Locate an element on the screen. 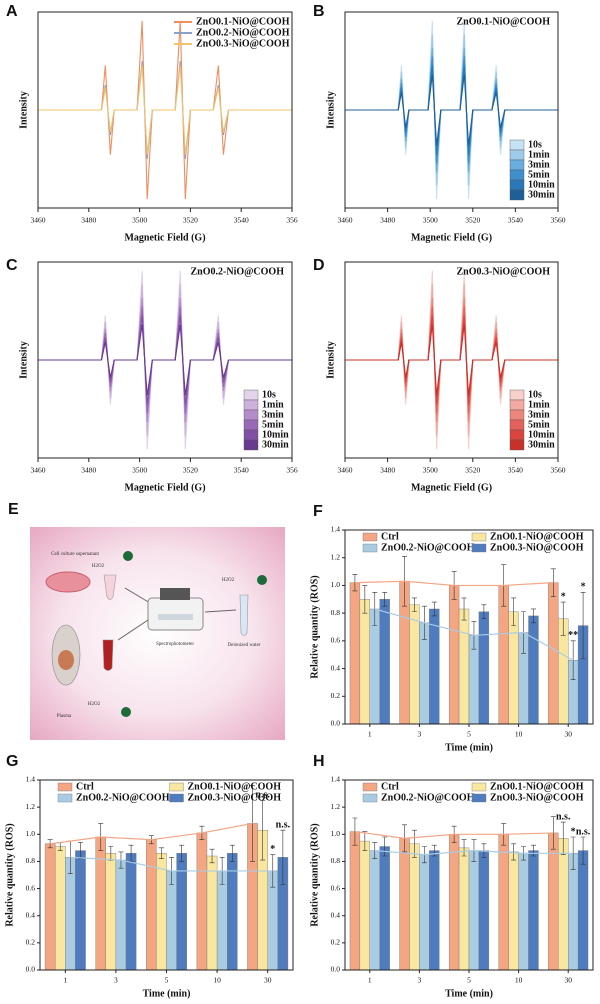  panel-letter: C is located at coordinates (12, 265).